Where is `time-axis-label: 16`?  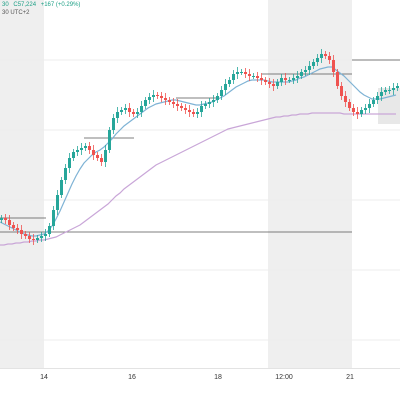 time-axis-label: 16 is located at coordinates (132, 377).